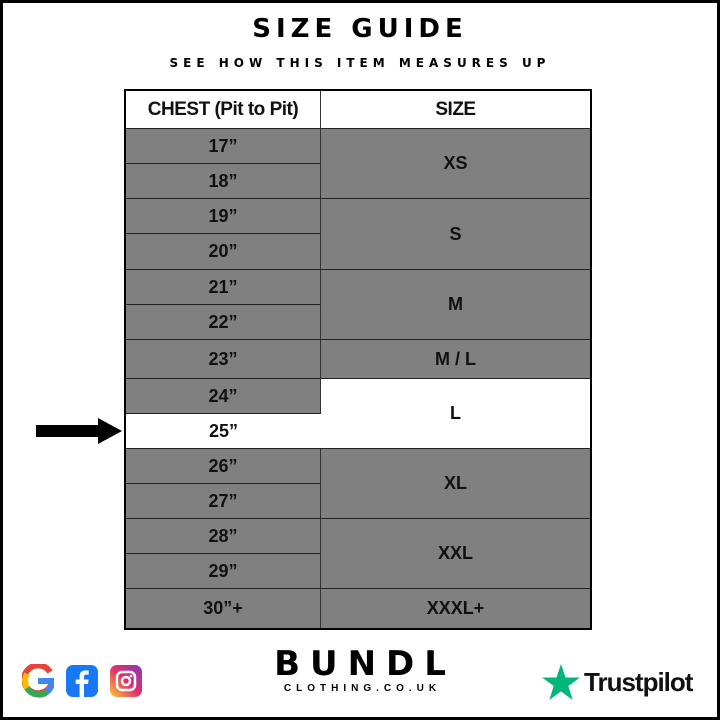  I want to click on header-size: SIZE, so click(455, 110).